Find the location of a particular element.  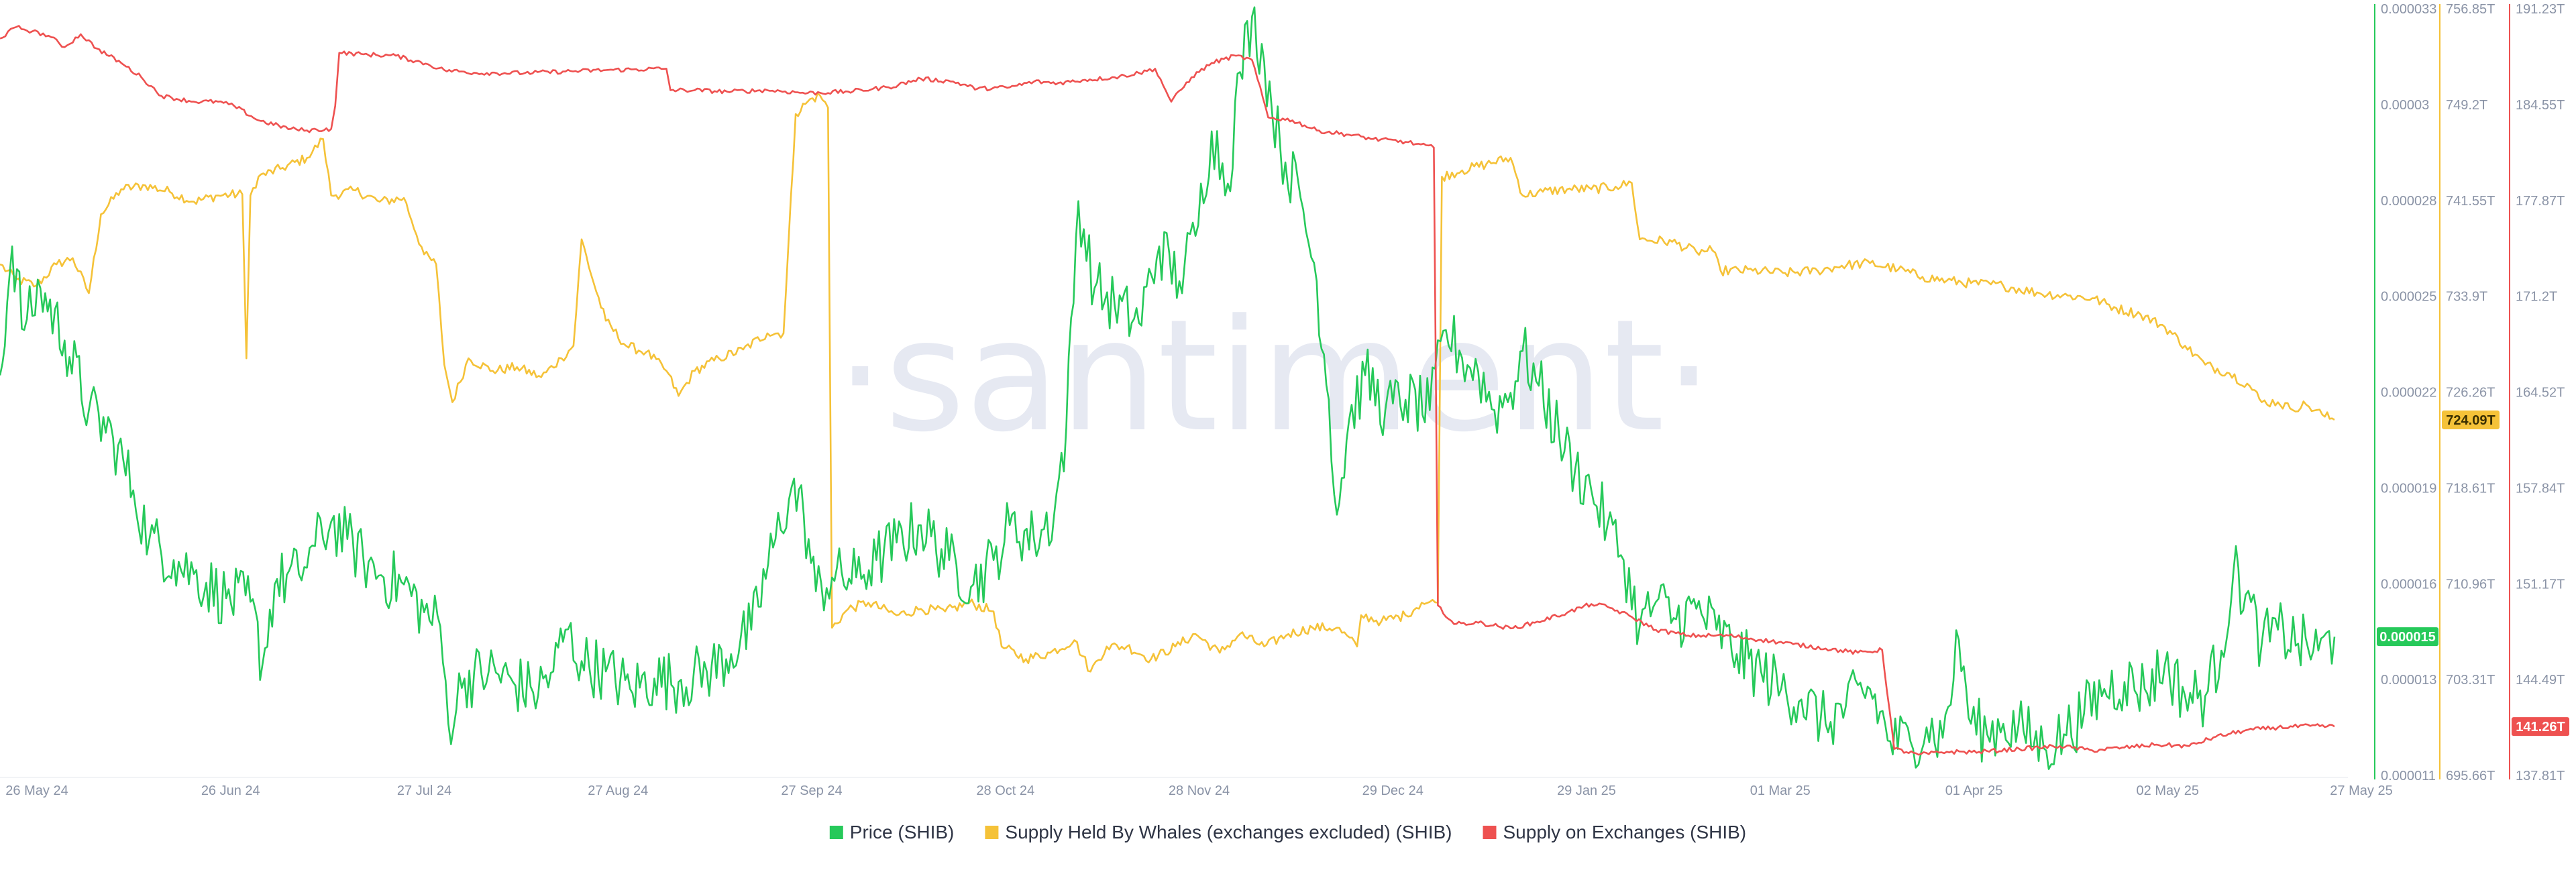

last-value-label-price: 0.000015 is located at coordinates (2407, 638).